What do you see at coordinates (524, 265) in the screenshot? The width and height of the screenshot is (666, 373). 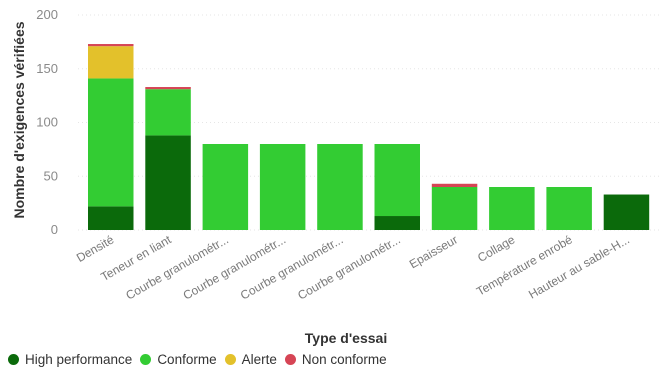 I see `x-tick-label: Température enrobé` at bounding box center [524, 265].